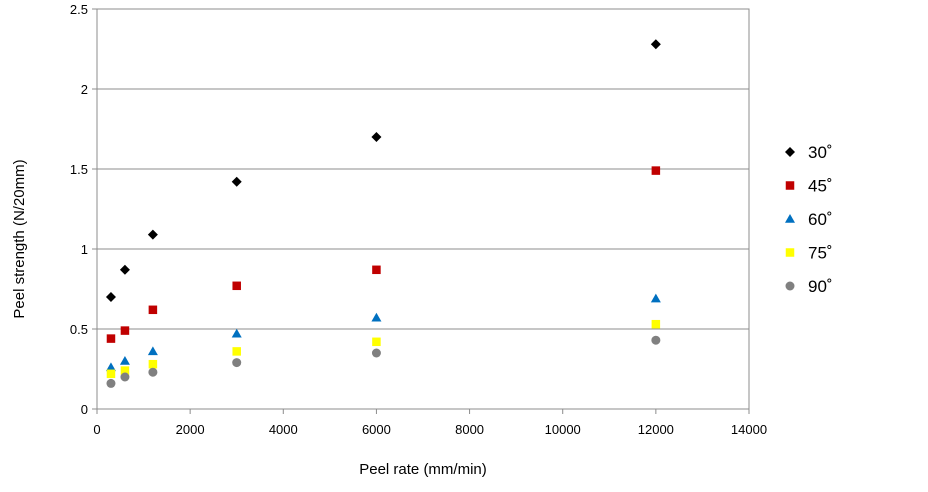  What do you see at coordinates (820, 286) in the screenshot?
I see `legend-label: 90˚` at bounding box center [820, 286].